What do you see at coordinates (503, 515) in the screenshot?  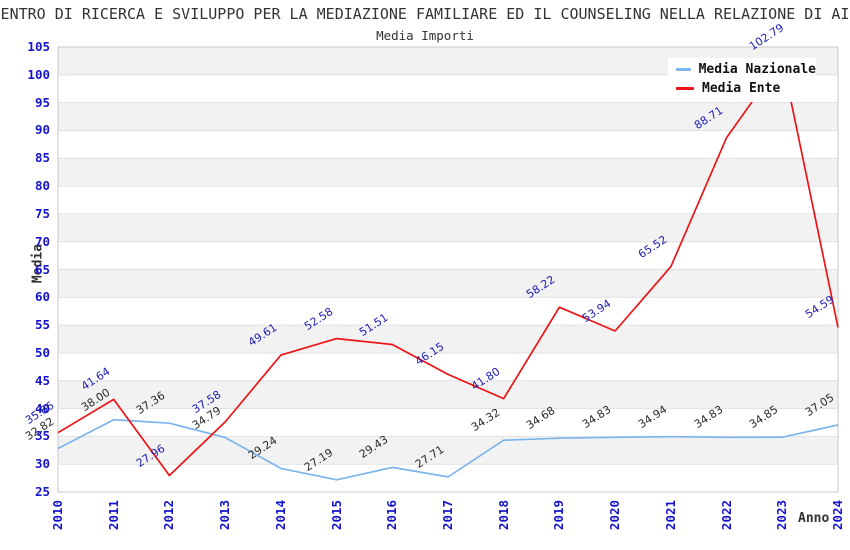 I see `x-tick-label: 2018` at bounding box center [503, 515].